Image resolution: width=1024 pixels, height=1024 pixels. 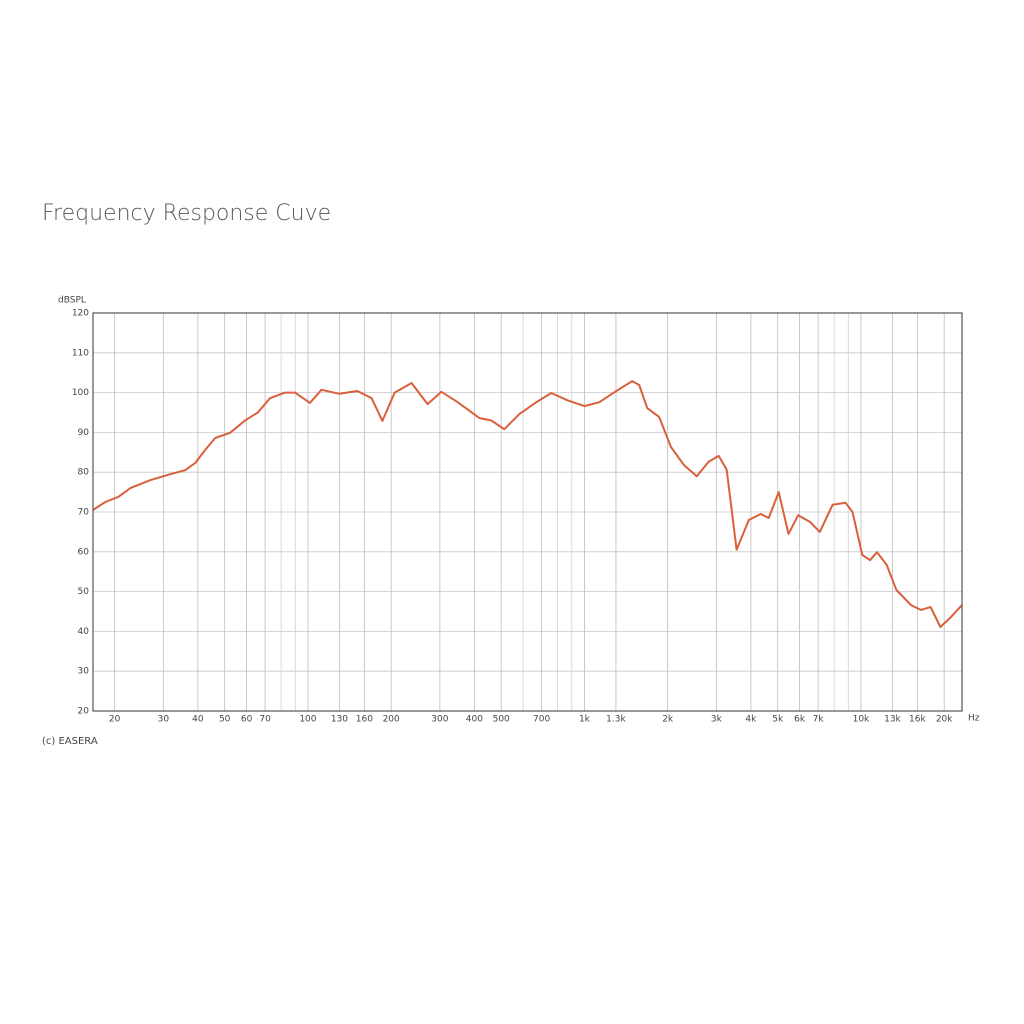 I want to click on y-tick-label: 70, so click(x=84, y=513).